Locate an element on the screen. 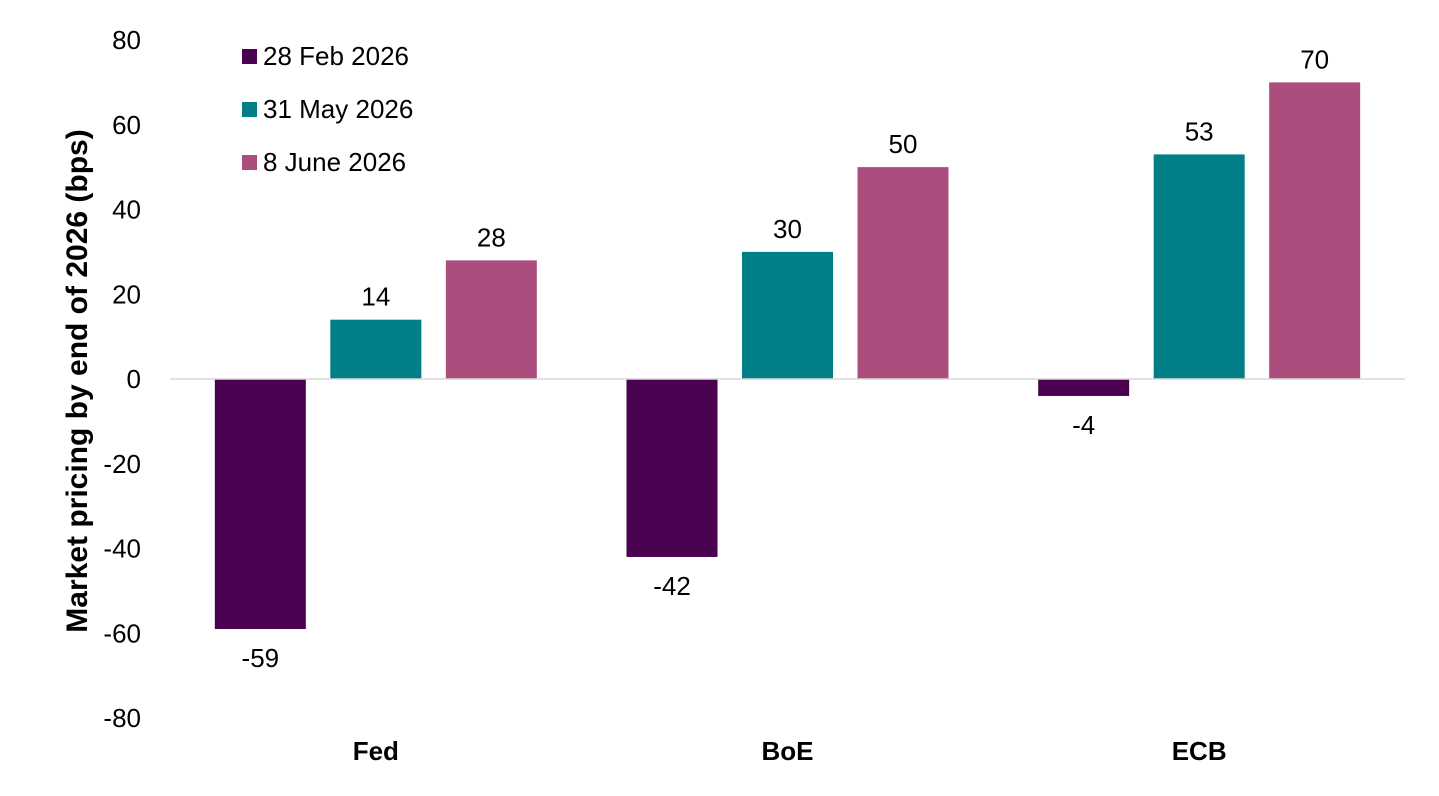  y-tick-label: 0 is located at coordinates (134, 379).